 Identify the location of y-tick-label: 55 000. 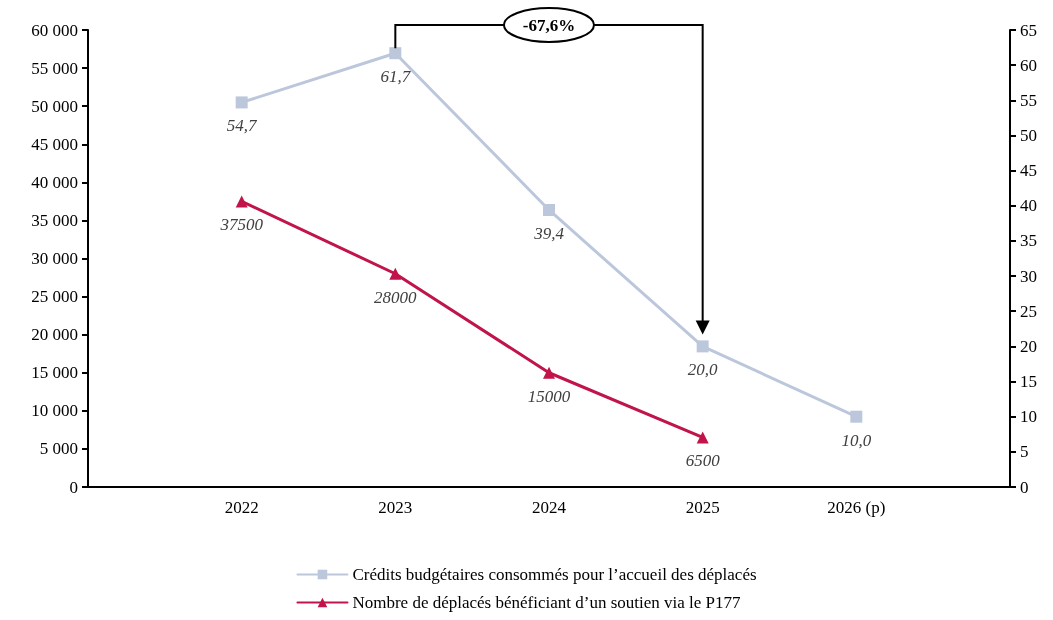
(54, 68).